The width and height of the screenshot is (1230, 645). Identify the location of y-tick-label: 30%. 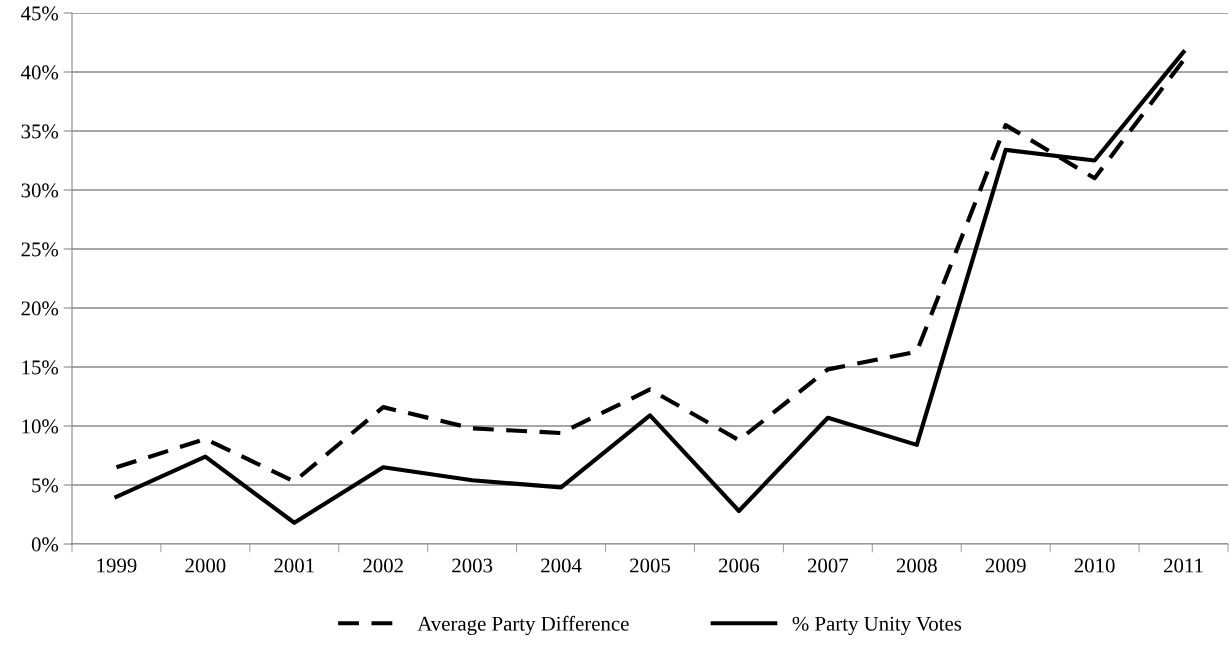
(40, 190).